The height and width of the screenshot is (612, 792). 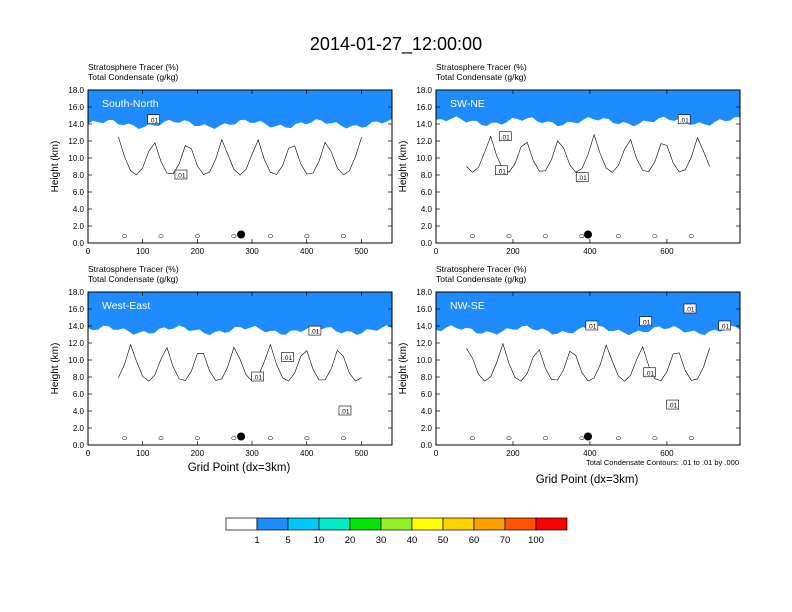 I want to click on y-tick-label: 0.0, so click(x=79, y=243).